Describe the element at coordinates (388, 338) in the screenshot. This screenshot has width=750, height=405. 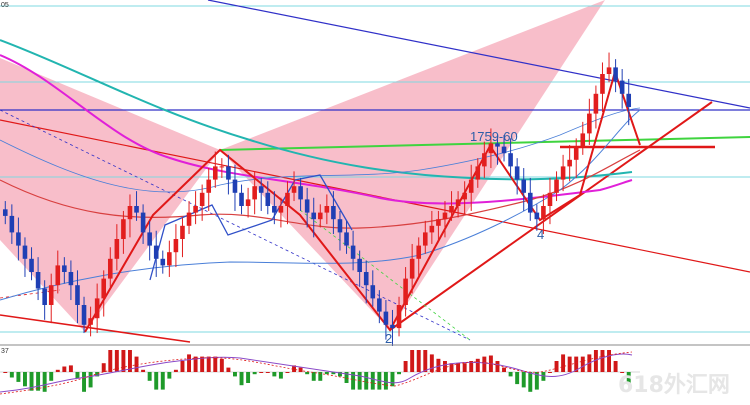
I see `label-wave-2: 2` at that location.